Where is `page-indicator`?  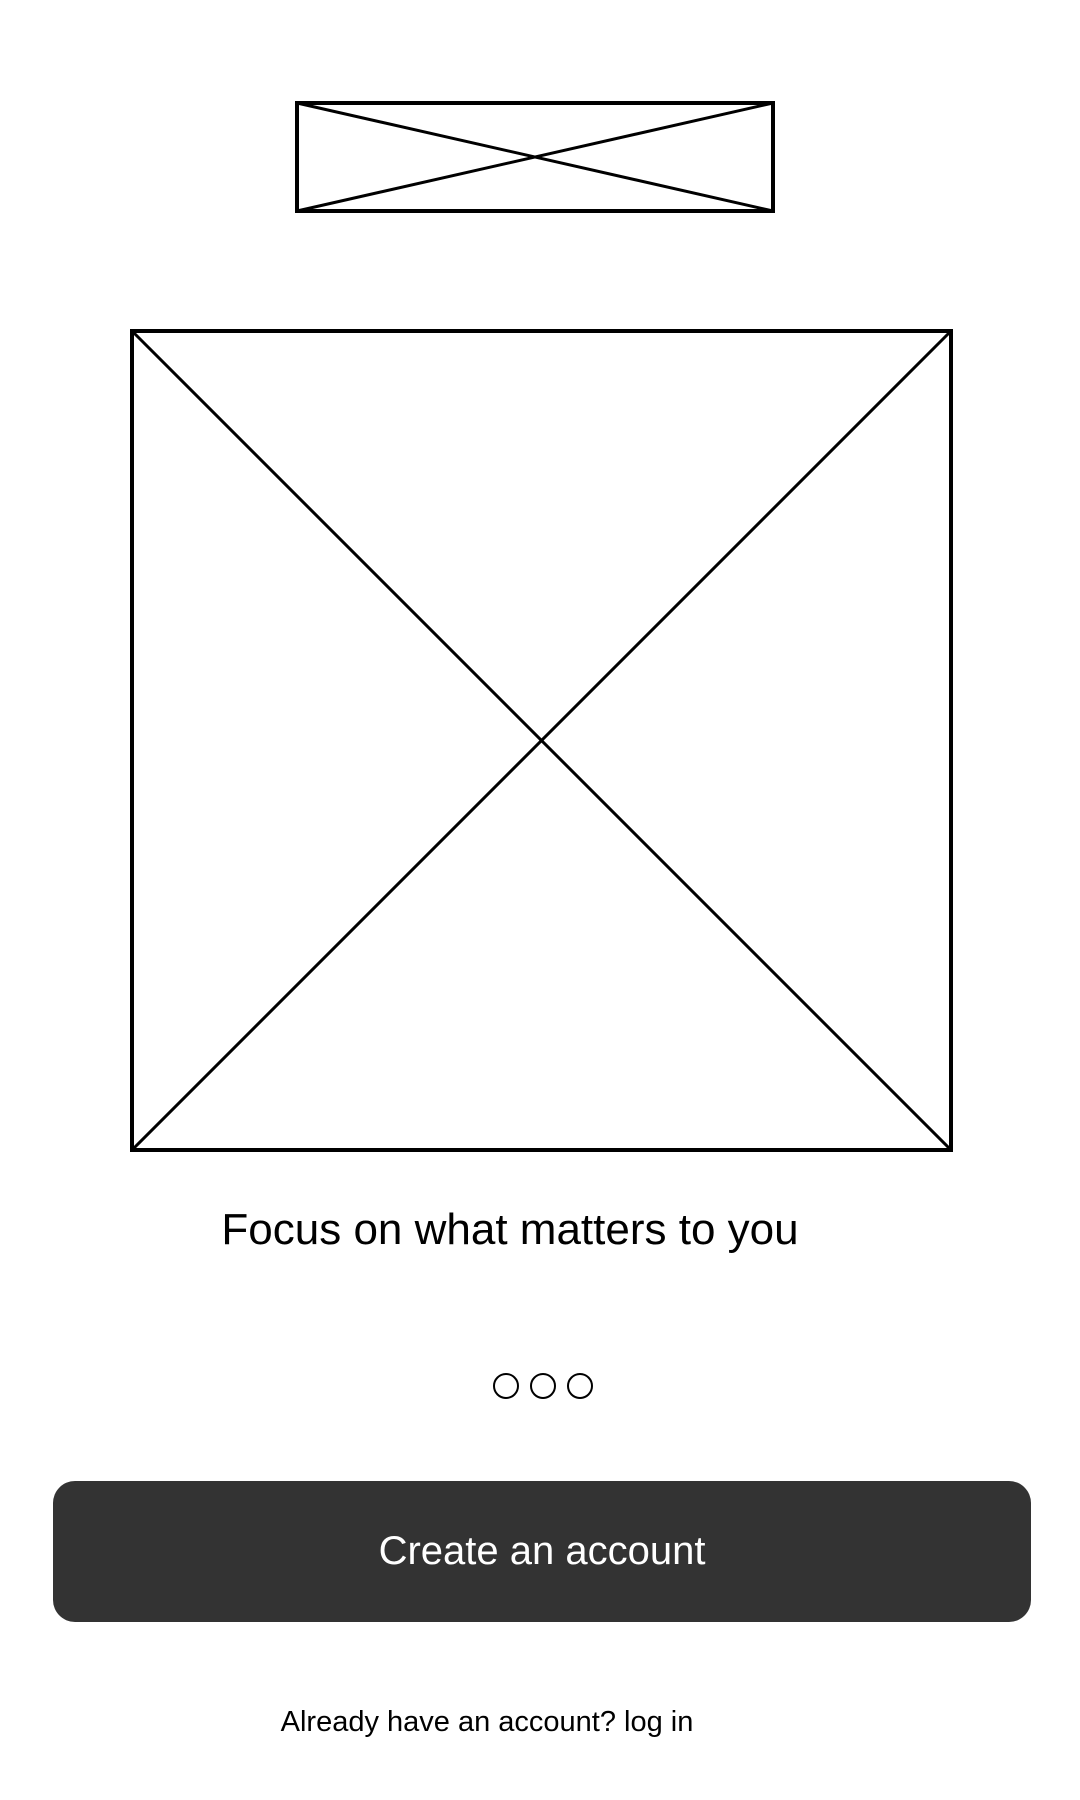
page-indicator is located at coordinates (543, 1387).